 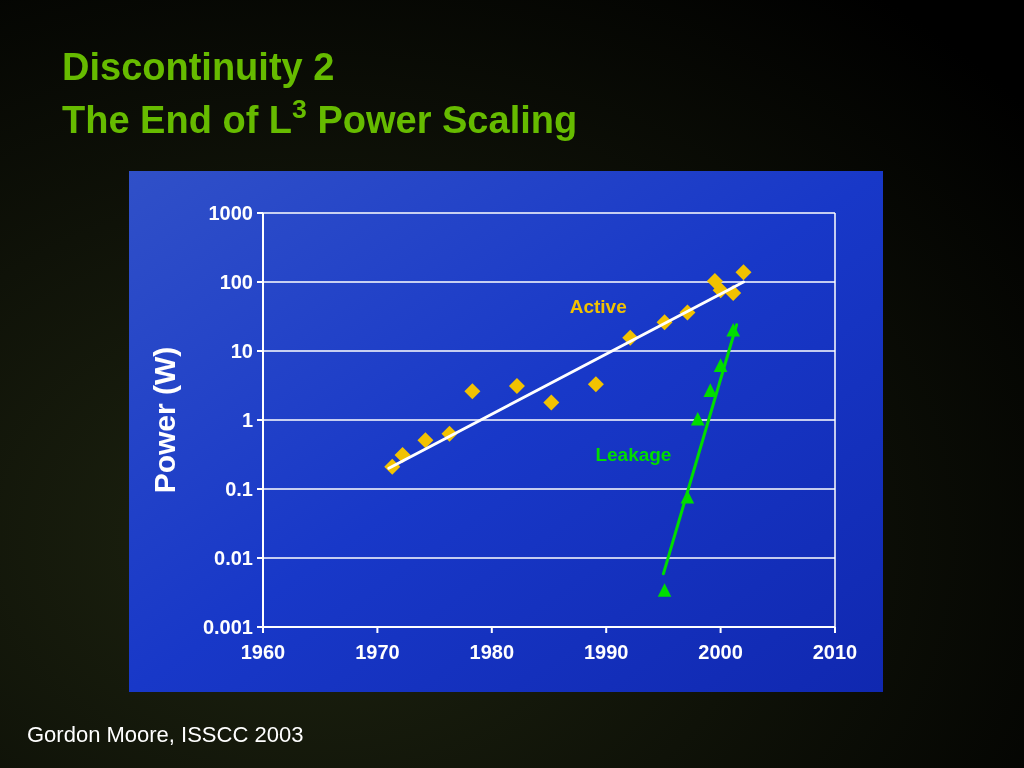 I want to click on x-tick-label: 2000, so click(x=720, y=652).